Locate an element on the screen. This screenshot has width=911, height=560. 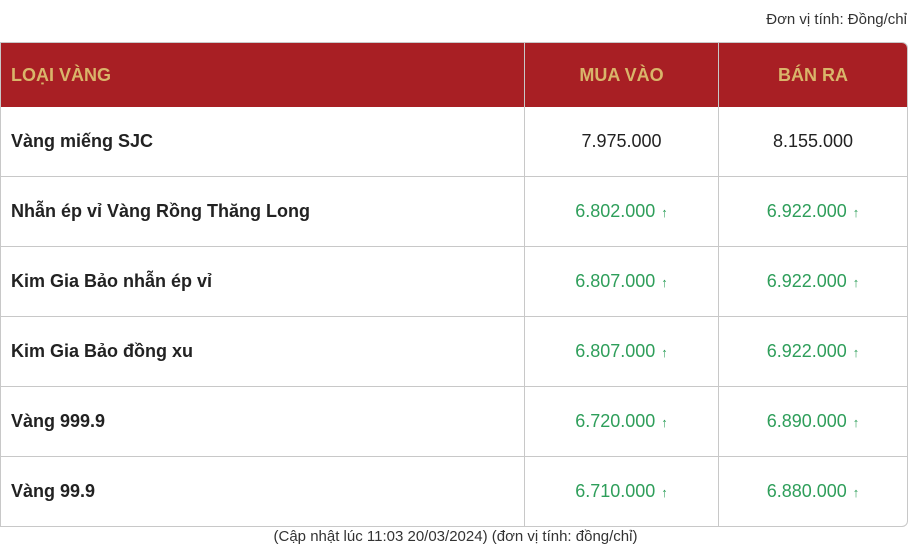
buy-price-cell-value: 7.975.000 is located at coordinates (621, 141).